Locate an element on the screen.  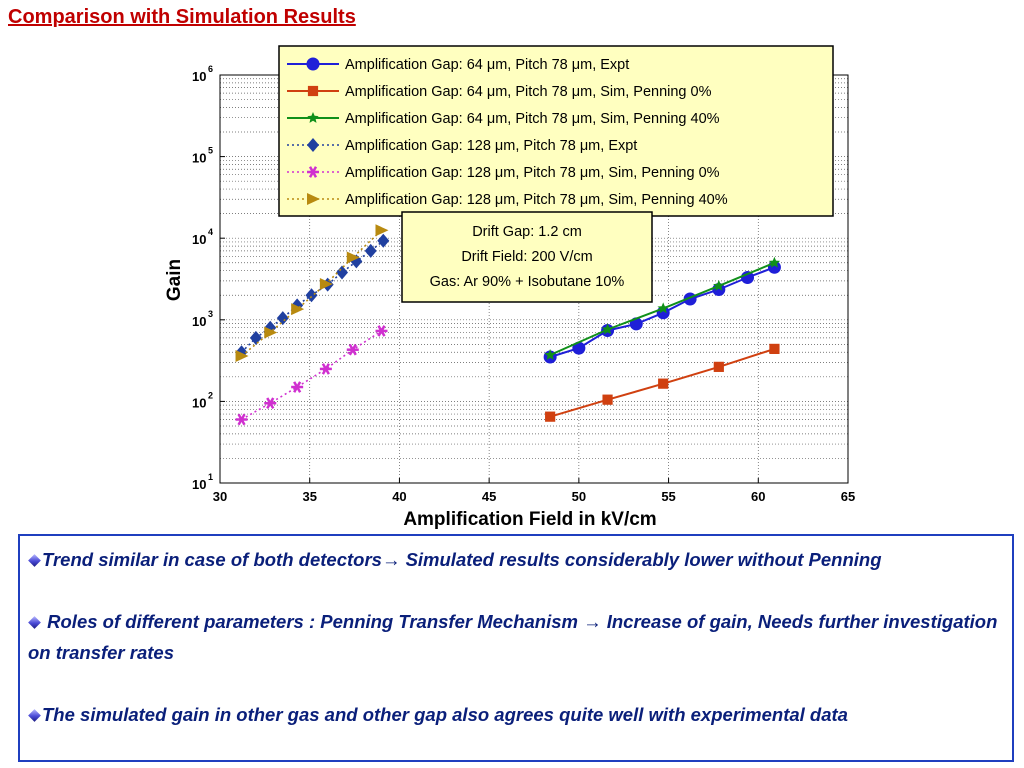
x-axis-label: Amplification Field in kV/cm is located at coordinates (529, 519).